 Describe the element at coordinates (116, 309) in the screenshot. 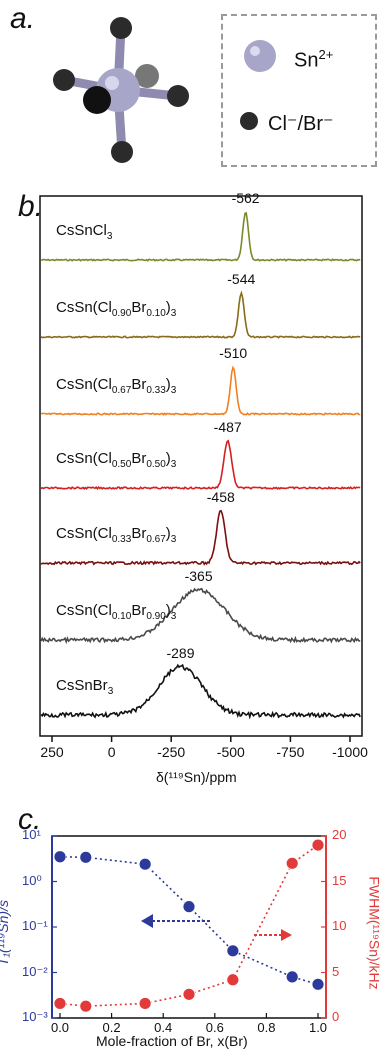

I see `spectrum-composition-label: CsSn(Cl0.90Br0.10)3` at that location.